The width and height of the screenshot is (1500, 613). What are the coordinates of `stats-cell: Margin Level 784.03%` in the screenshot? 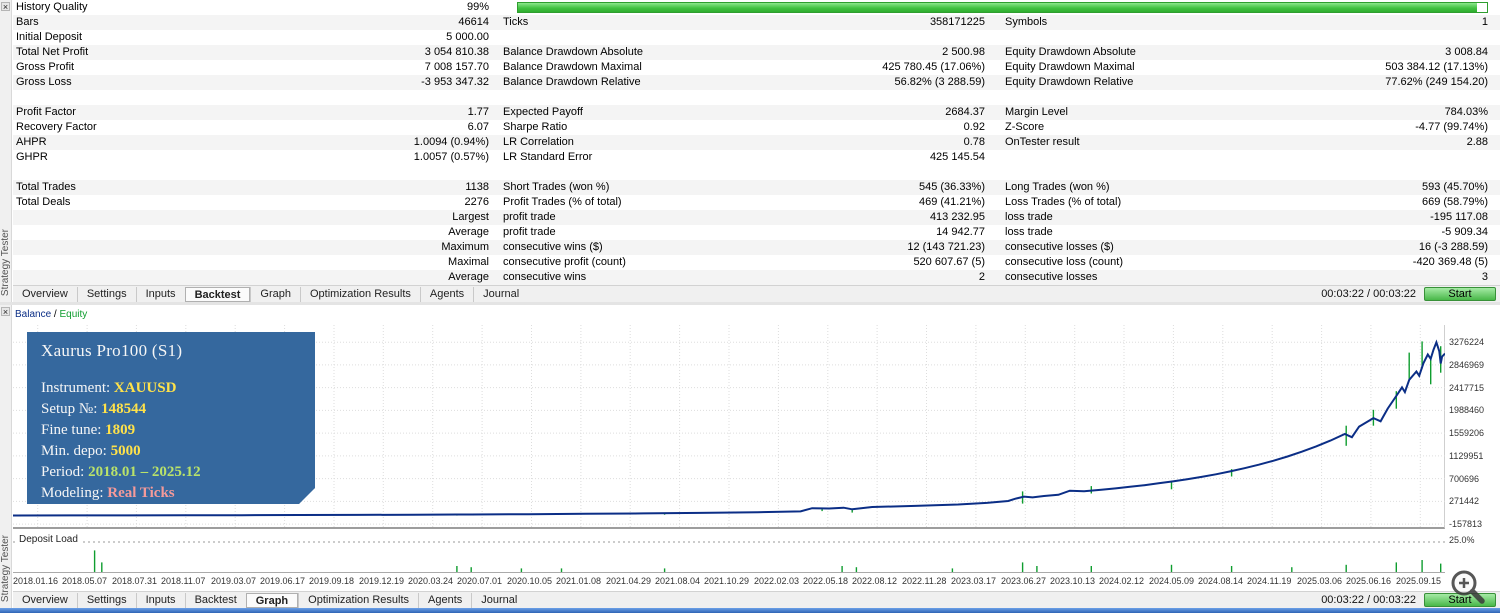 It's located at (1250, 112).